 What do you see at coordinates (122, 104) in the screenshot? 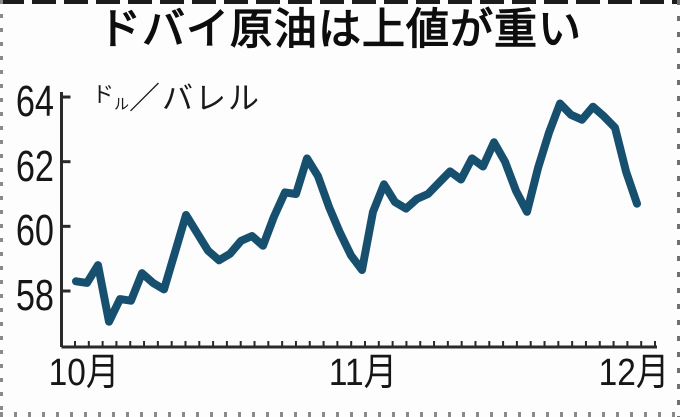
I see `unit-sub-kana: ル` at bounding box center [122, 104].